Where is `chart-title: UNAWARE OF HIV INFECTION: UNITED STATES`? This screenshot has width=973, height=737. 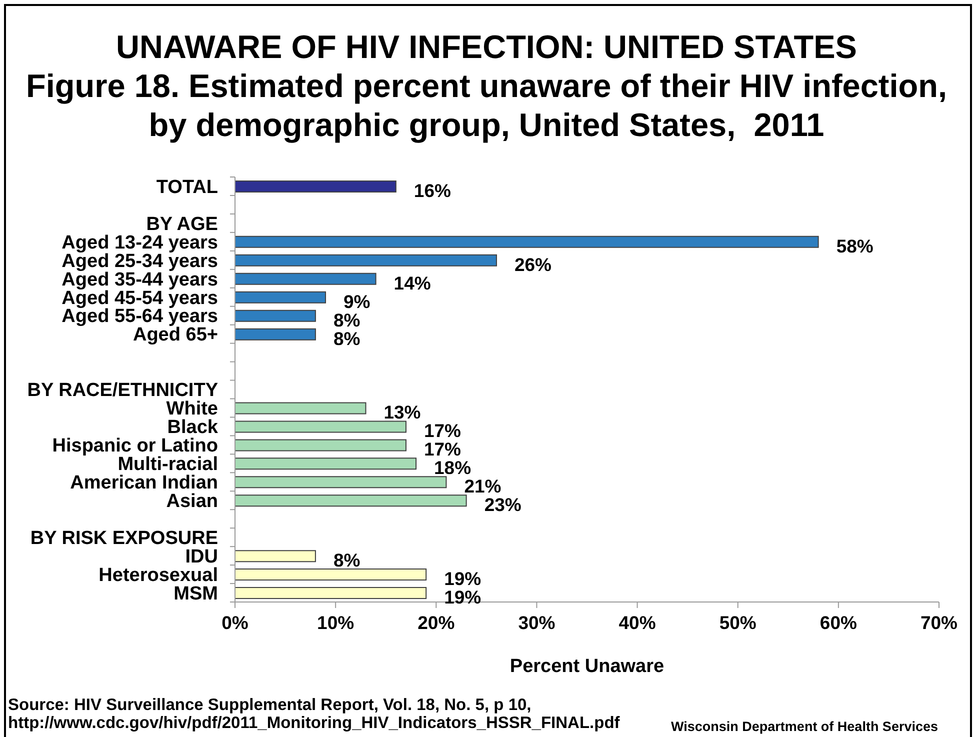 chart-title: UNAWARE OF HIV INFECTION: UNITED STATES is located at coordinates (486, 47).